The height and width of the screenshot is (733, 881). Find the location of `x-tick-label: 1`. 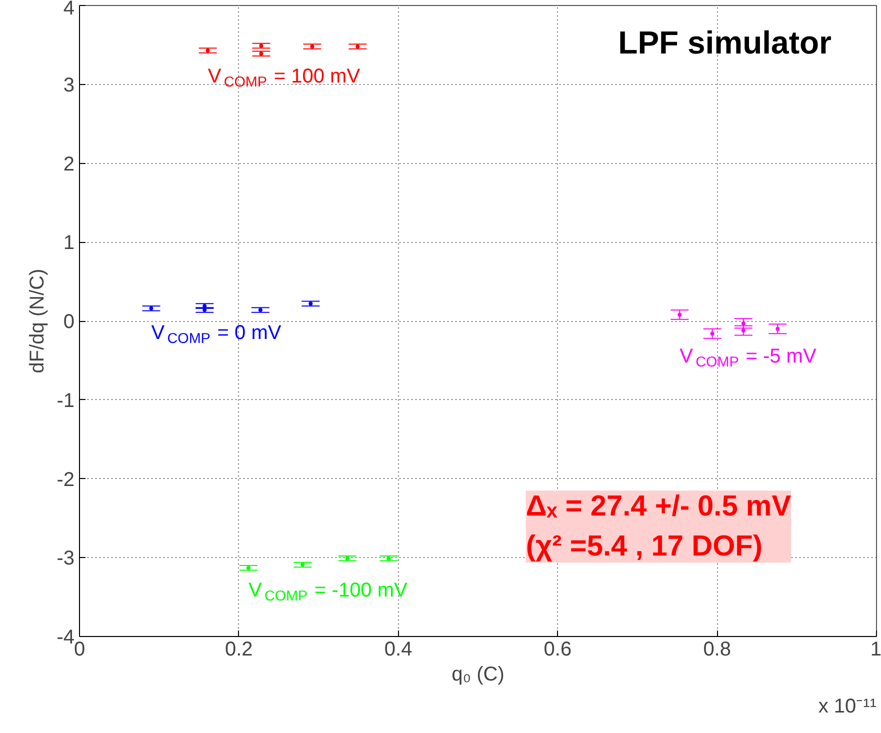

x-tick-label: 1 is located at coordinates (875, 649).